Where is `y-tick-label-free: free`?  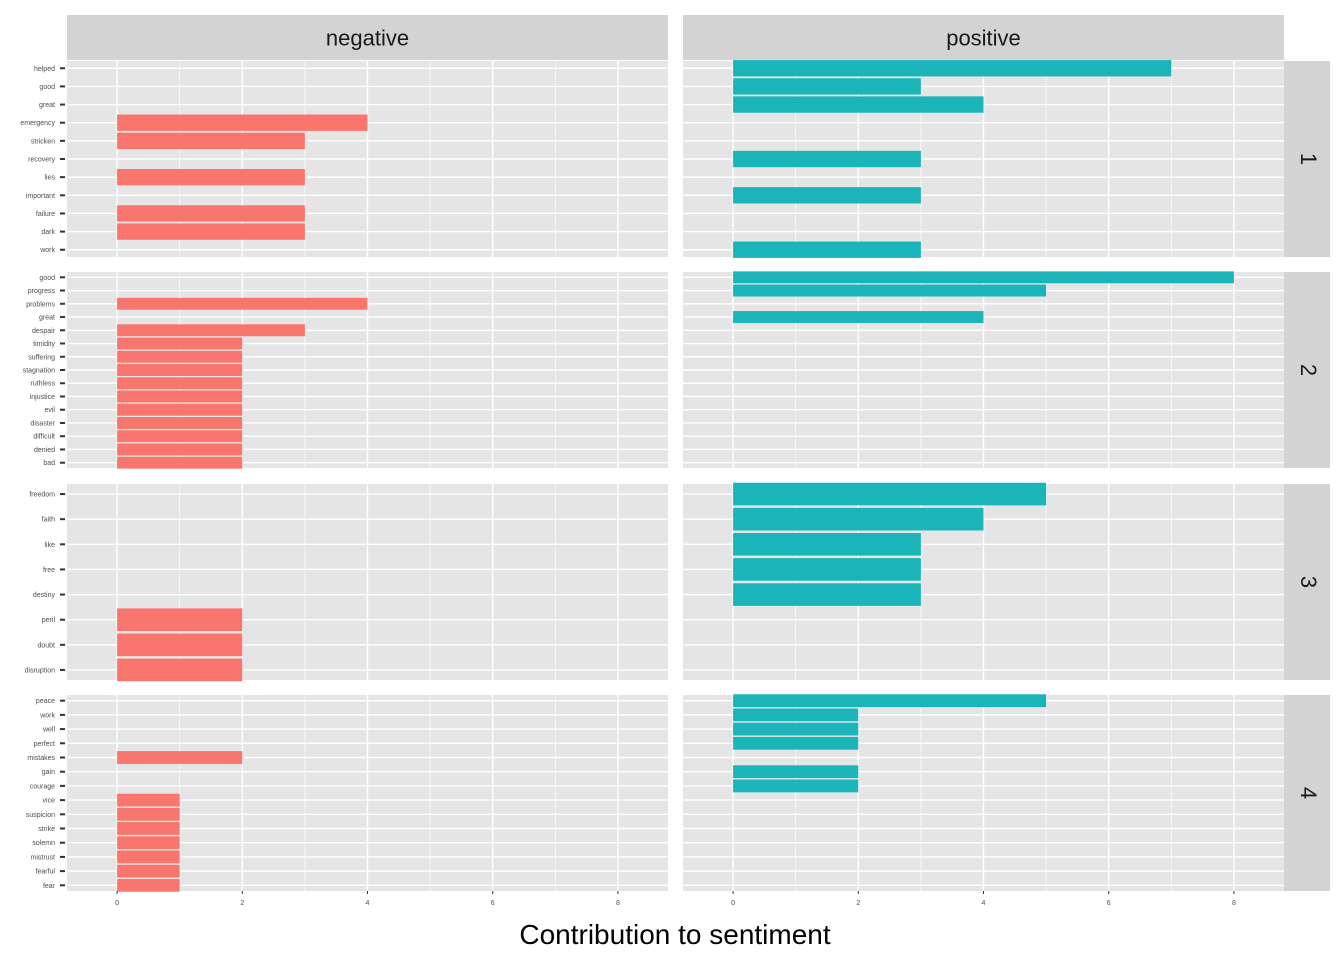
y-tick-label-free: free is located at coordinates (49, 570).